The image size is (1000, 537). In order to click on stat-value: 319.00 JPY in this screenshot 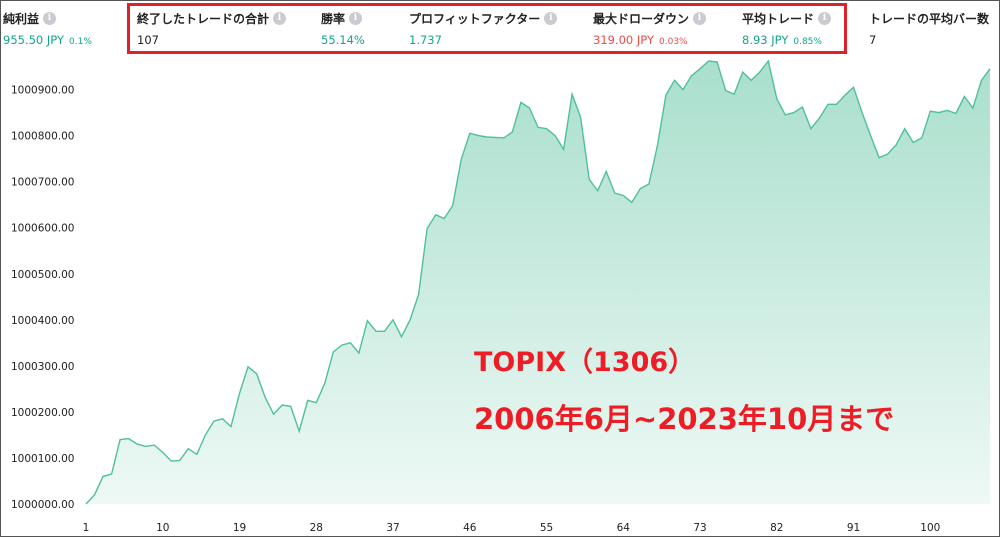, I will do `click(623, 40)`.